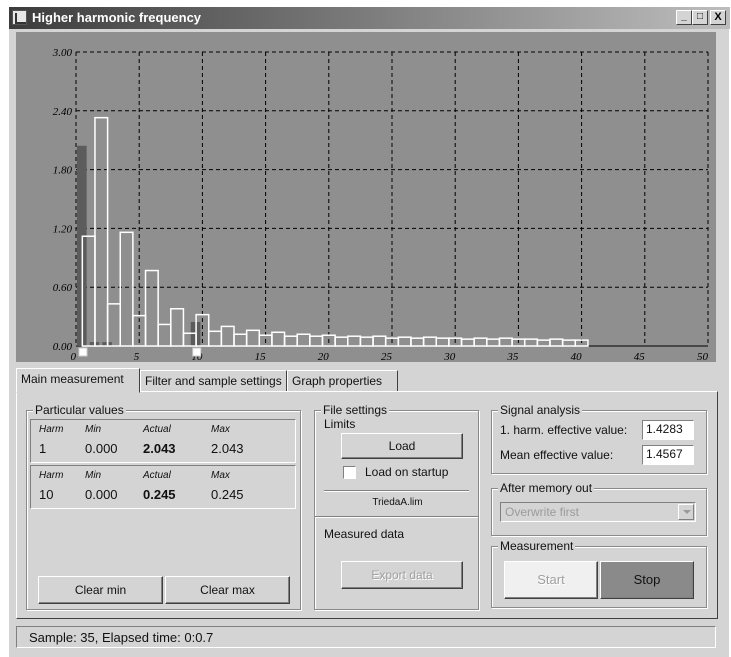 This screenshot has height=657, width=731. What do you see at coordinates (74, 356) in the screenshot?
I see `x-tick-label: 0` at bounding box center [74, 356].